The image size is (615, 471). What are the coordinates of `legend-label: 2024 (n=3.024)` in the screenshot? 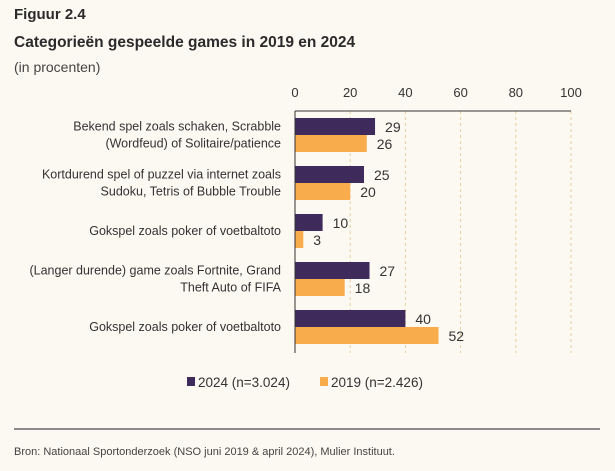 It's located at (244, 382).